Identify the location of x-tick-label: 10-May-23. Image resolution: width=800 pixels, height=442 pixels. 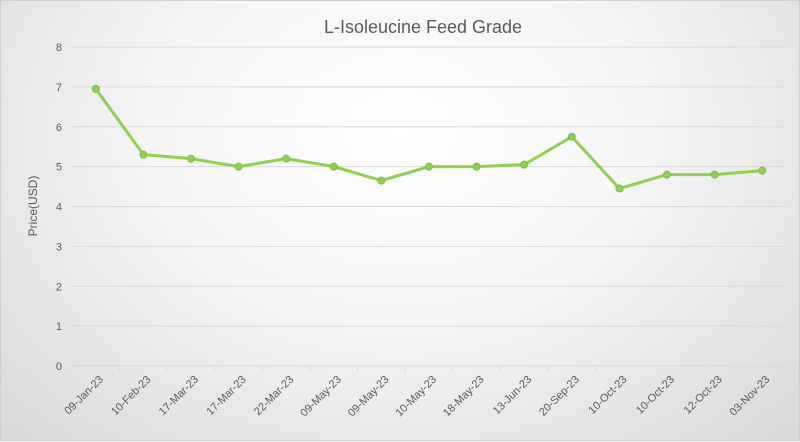
(416, 397).